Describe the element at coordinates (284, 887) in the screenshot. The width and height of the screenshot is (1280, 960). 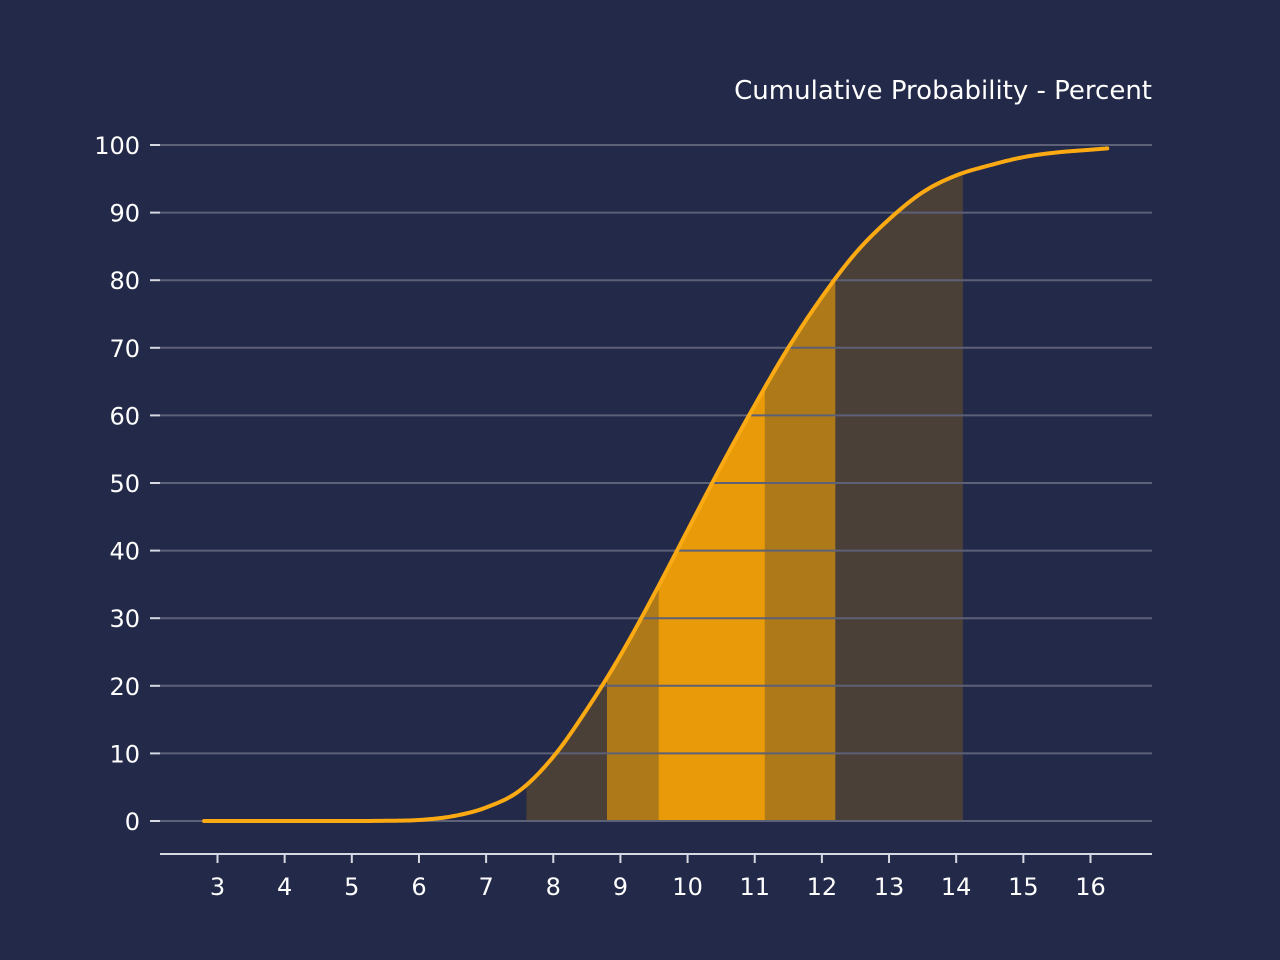
I see `x-tick-label: 4` at that location.